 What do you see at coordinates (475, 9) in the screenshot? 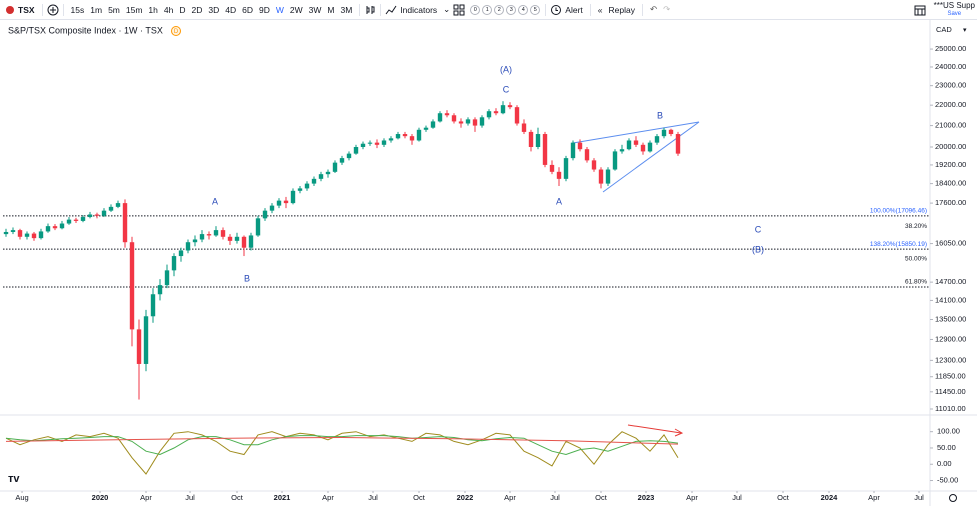
I see `layout-button: 0` at bounding box center [475, 9].